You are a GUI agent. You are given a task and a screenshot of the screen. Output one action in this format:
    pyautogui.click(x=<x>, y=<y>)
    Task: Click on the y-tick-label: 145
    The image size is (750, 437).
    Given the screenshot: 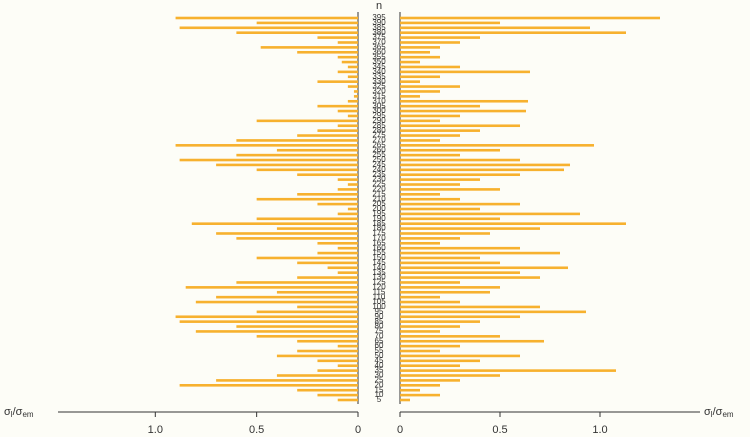 What is the action you would take?
    pyautogui.click(x=379, y=262)
    